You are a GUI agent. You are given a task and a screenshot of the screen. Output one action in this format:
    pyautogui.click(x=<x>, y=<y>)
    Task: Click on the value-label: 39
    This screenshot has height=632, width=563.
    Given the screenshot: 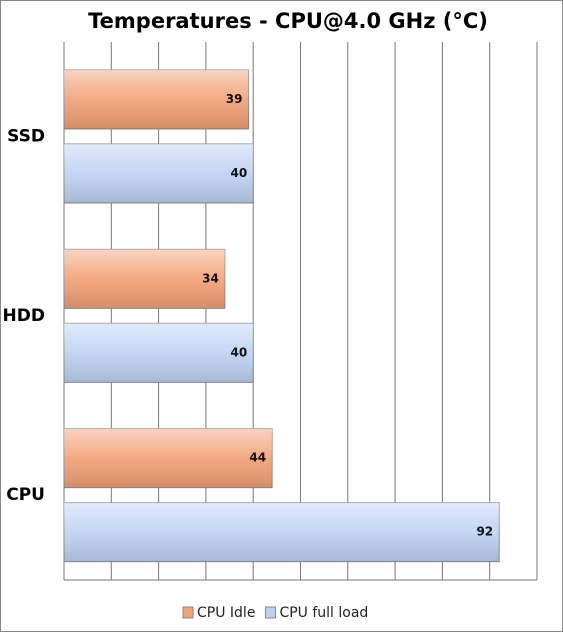 What is the action you would take?
    pyautogui.click(x=234, y=99)
    